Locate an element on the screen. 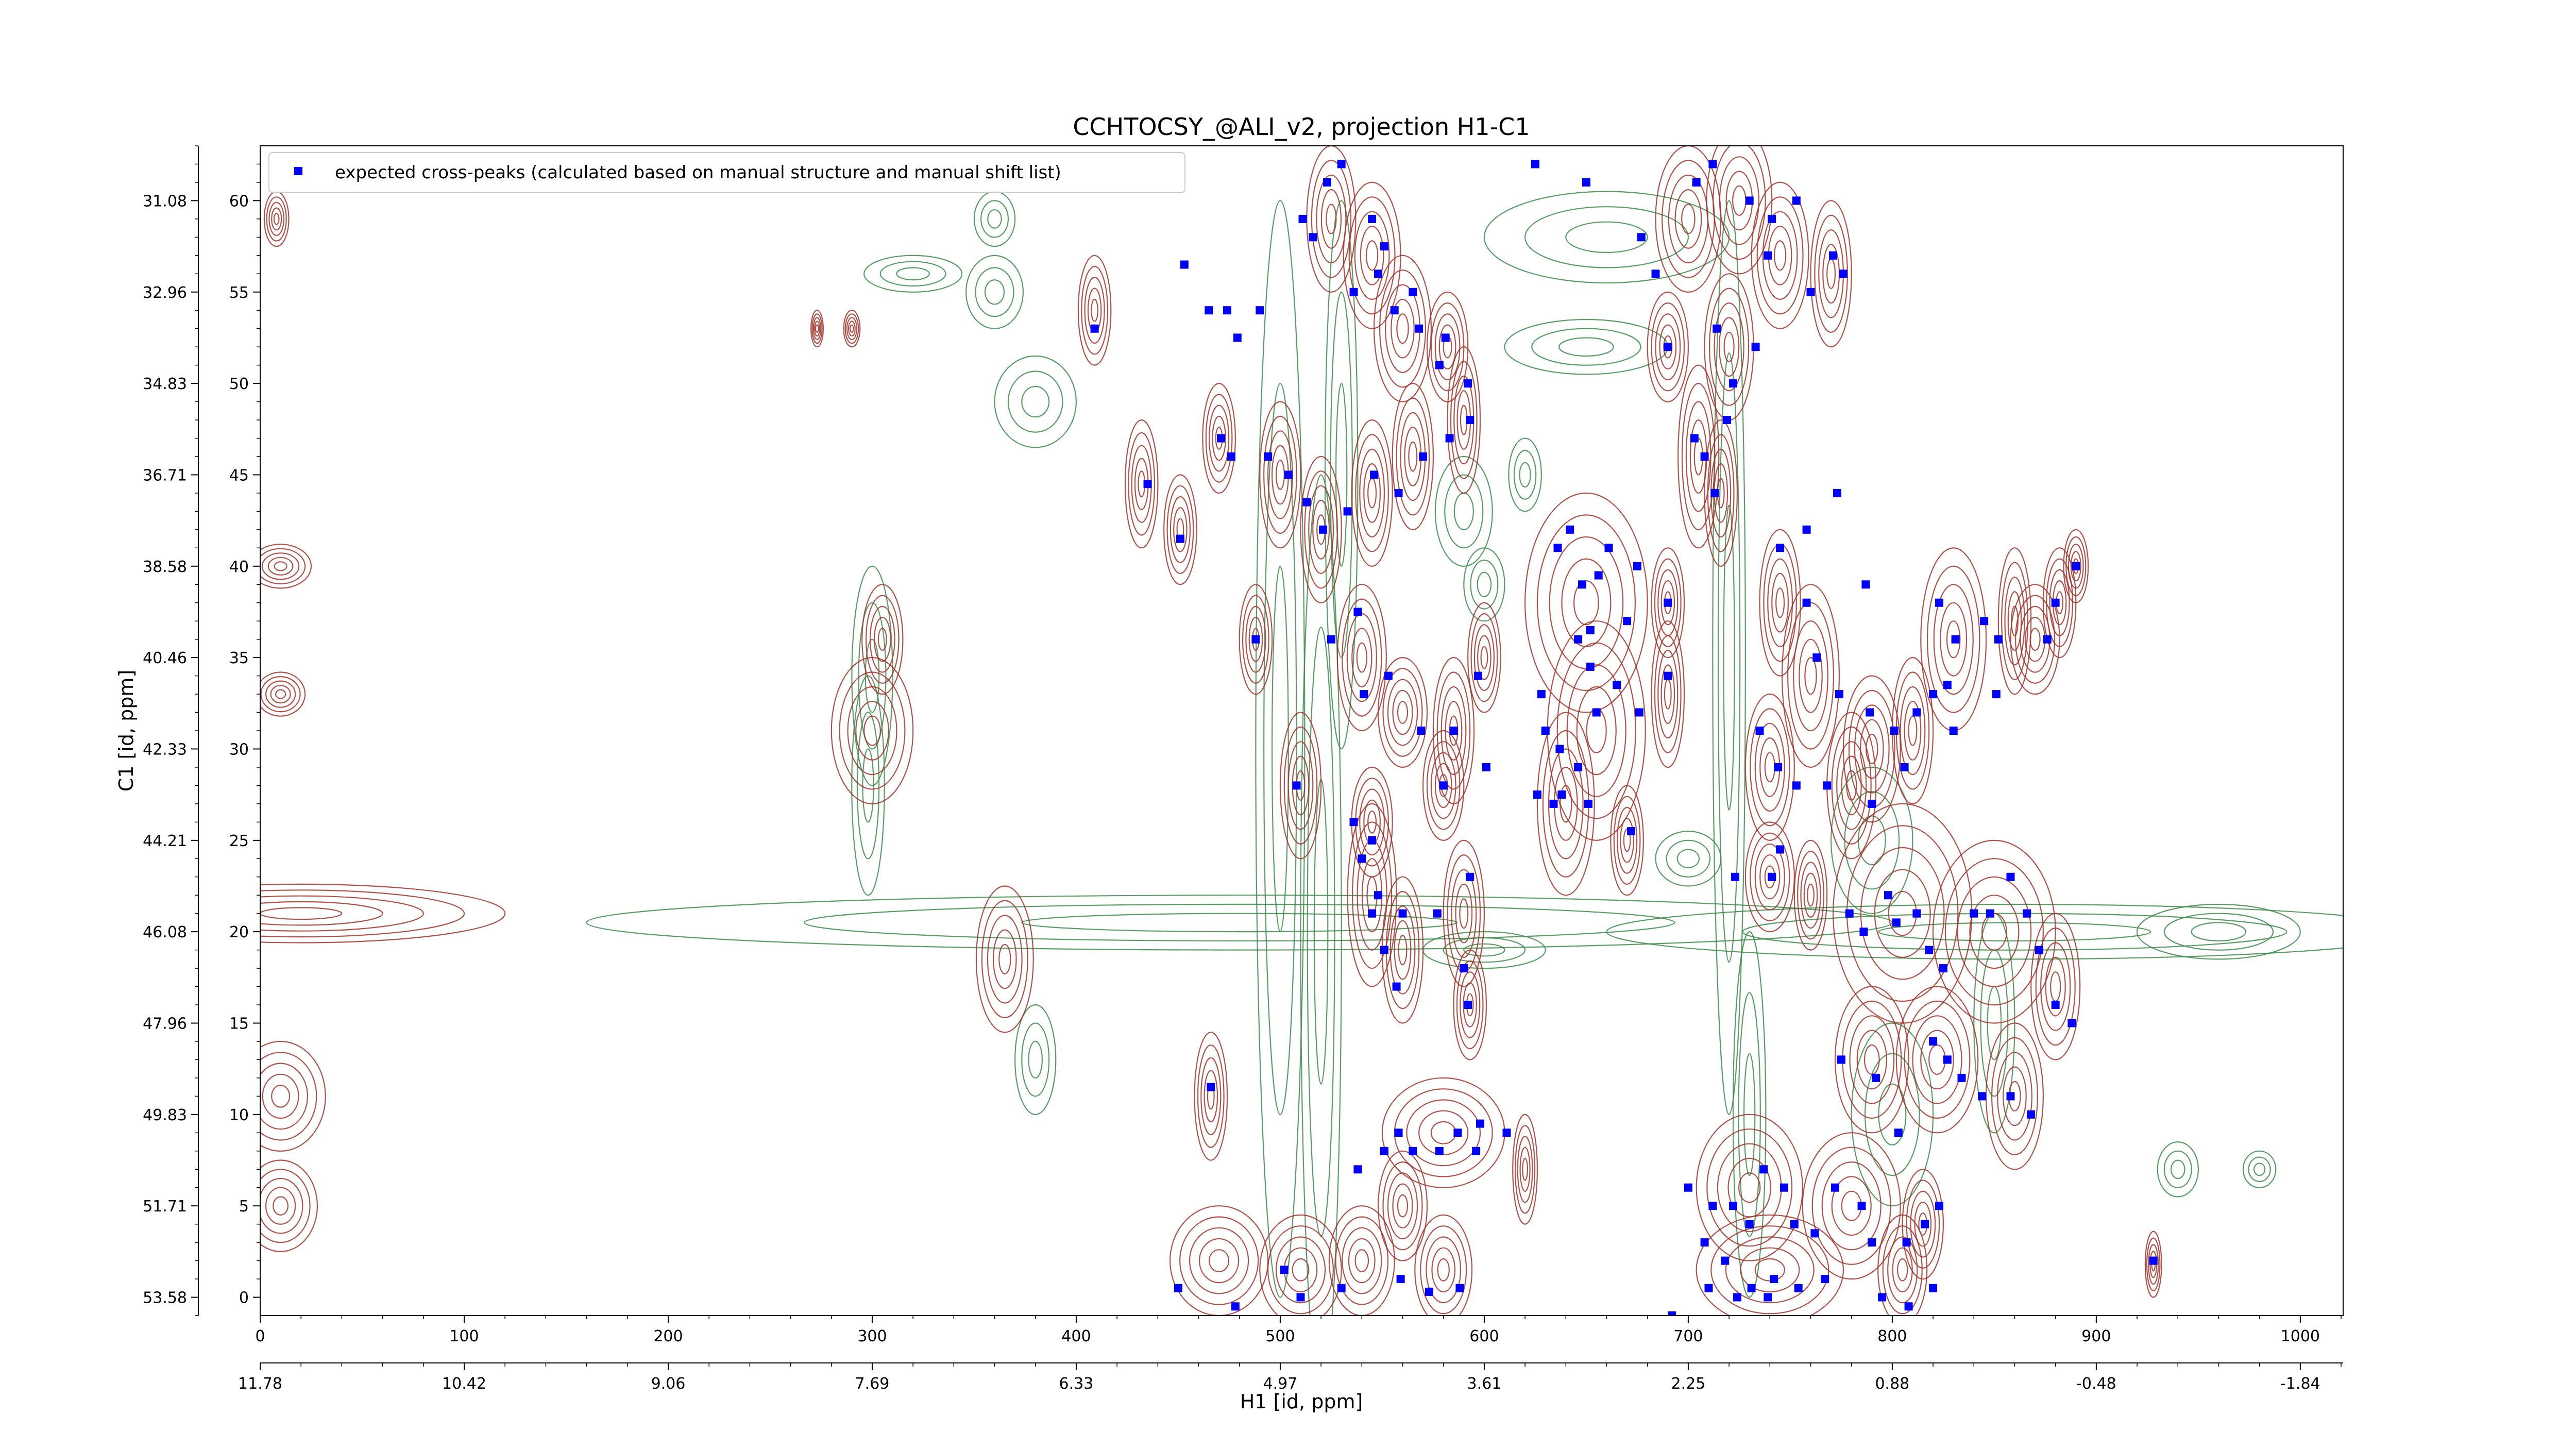 Image resolution: width=2576 pixels, height=1449 pixels. y-point-tick-label: 5 is located at coordinates (244, 1207).